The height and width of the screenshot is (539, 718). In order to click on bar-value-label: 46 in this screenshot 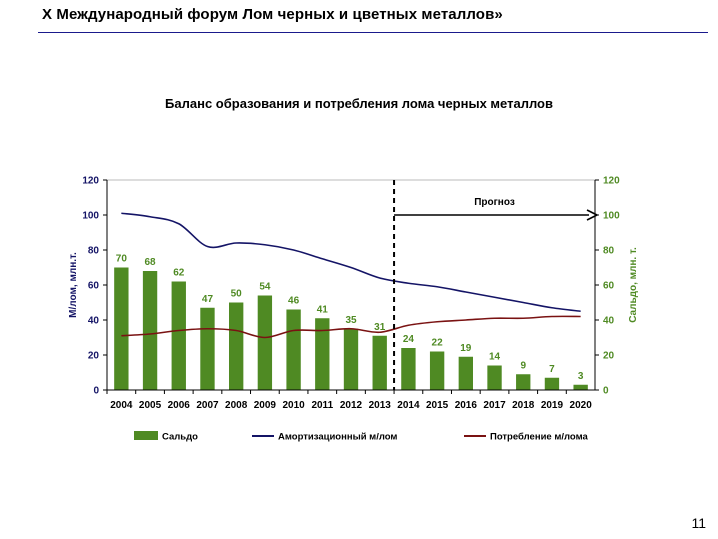, I will do `click(294, 301)`.